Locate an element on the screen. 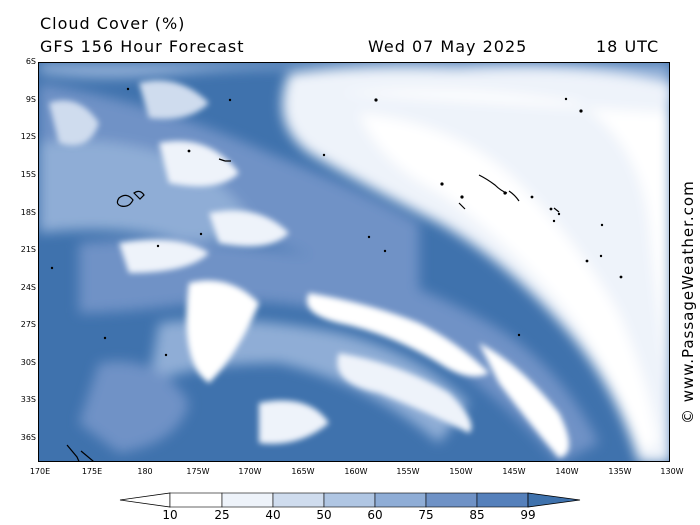 This screenshot has height=525, width=700. lon-label-130w: 130W is located at coordinates (672, 471).